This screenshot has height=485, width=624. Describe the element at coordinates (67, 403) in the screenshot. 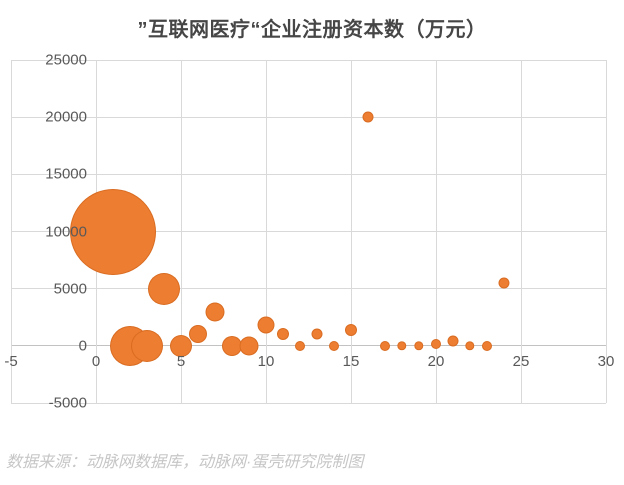

I see `y-tick-label: -5000` at that location.